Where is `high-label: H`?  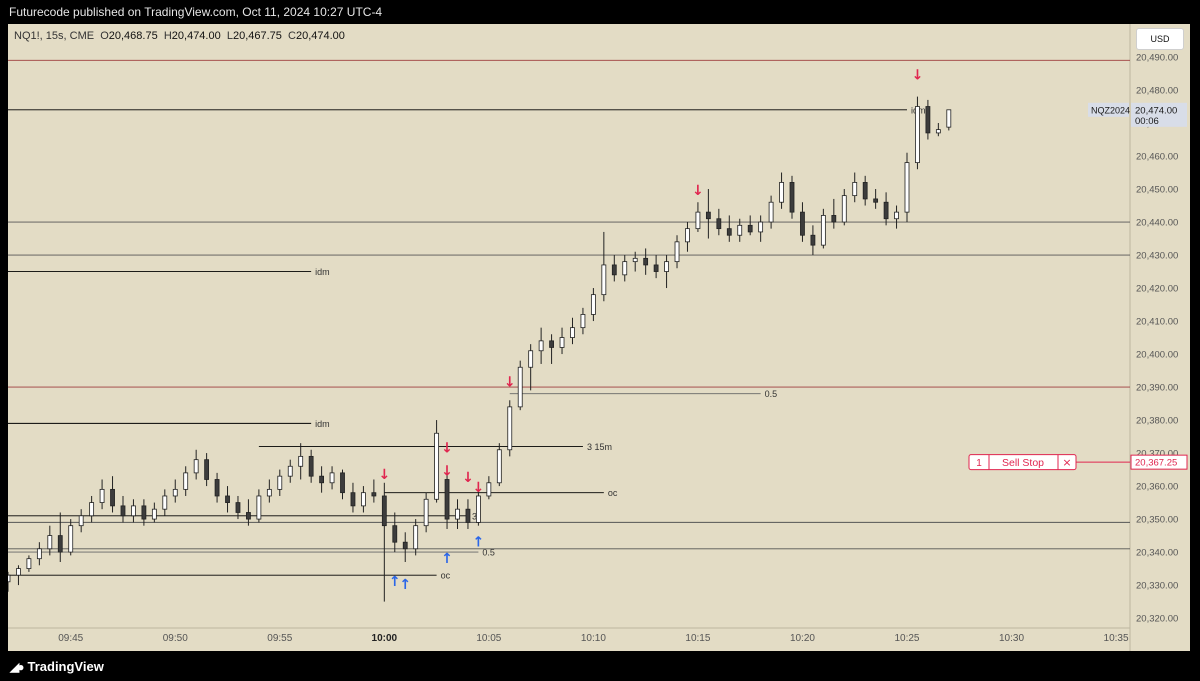 high-label: H is located at coordinates (167, 36).